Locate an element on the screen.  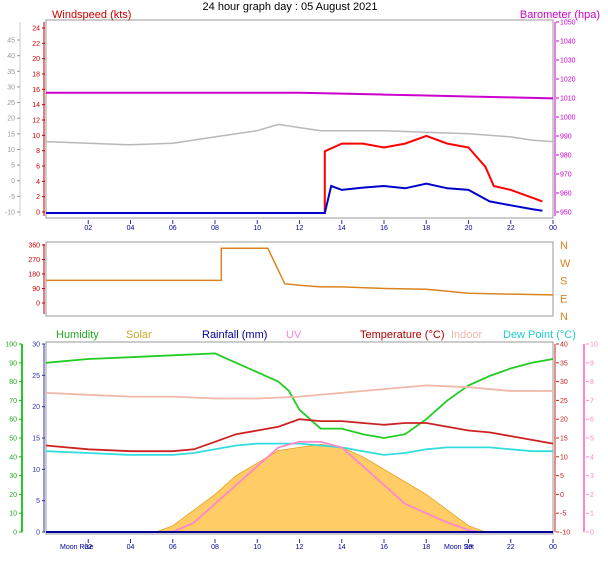
series-line-direction is located at coordinates (300, 271).